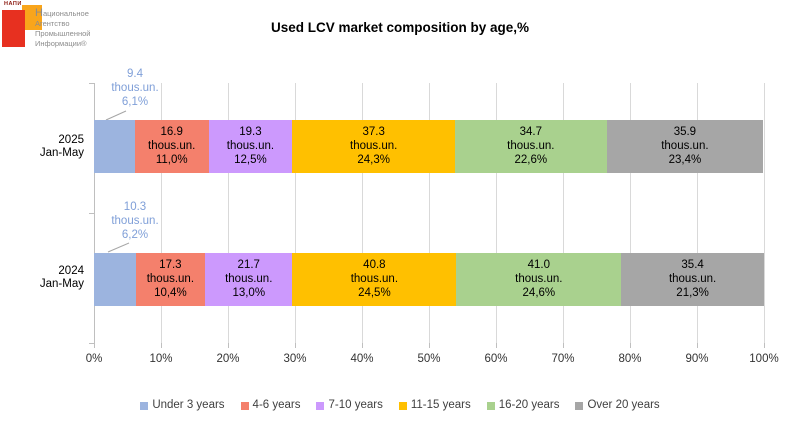 The image size is (800, 425). I want to click on segment-value: 34.7, so click(530, 132).